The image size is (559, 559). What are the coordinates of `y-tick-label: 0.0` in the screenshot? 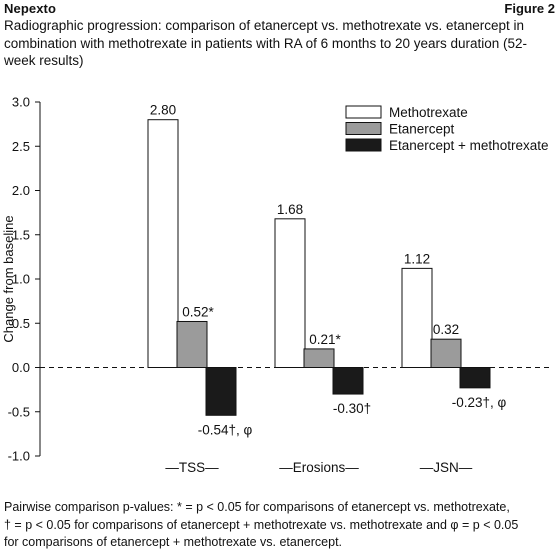 It's located at (21, 367).